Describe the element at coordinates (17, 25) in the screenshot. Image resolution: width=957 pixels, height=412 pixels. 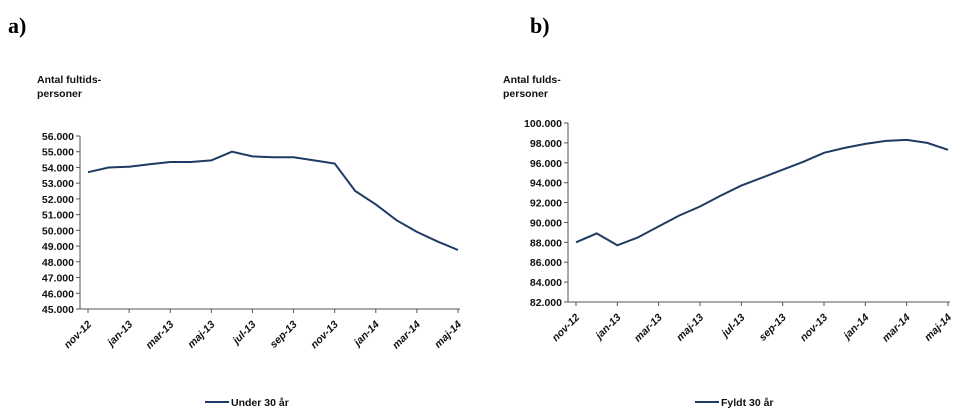
I see `panel-a-label: a)` at that location.